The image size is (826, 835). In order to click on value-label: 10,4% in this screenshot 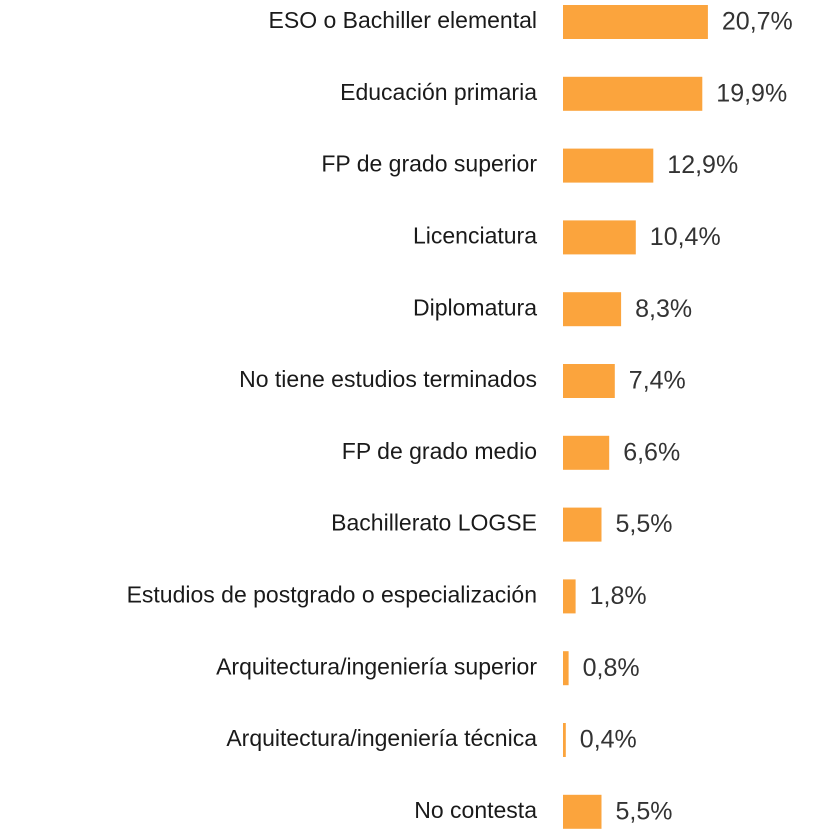, I will do `click(685, 237)`.